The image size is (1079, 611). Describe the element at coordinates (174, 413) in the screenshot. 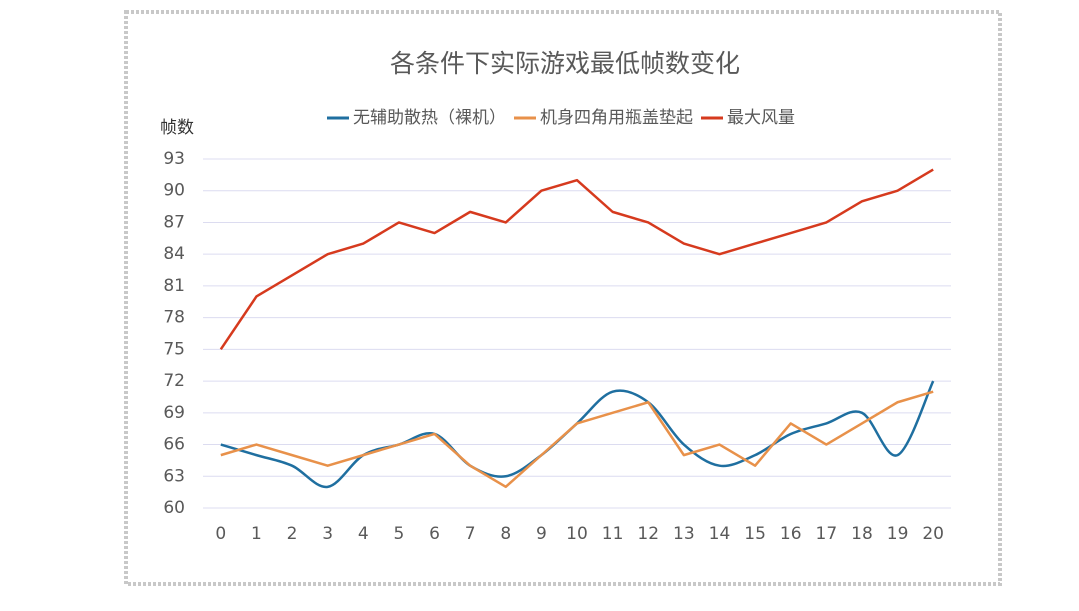

I see `y-tick-label: 69` at that location.